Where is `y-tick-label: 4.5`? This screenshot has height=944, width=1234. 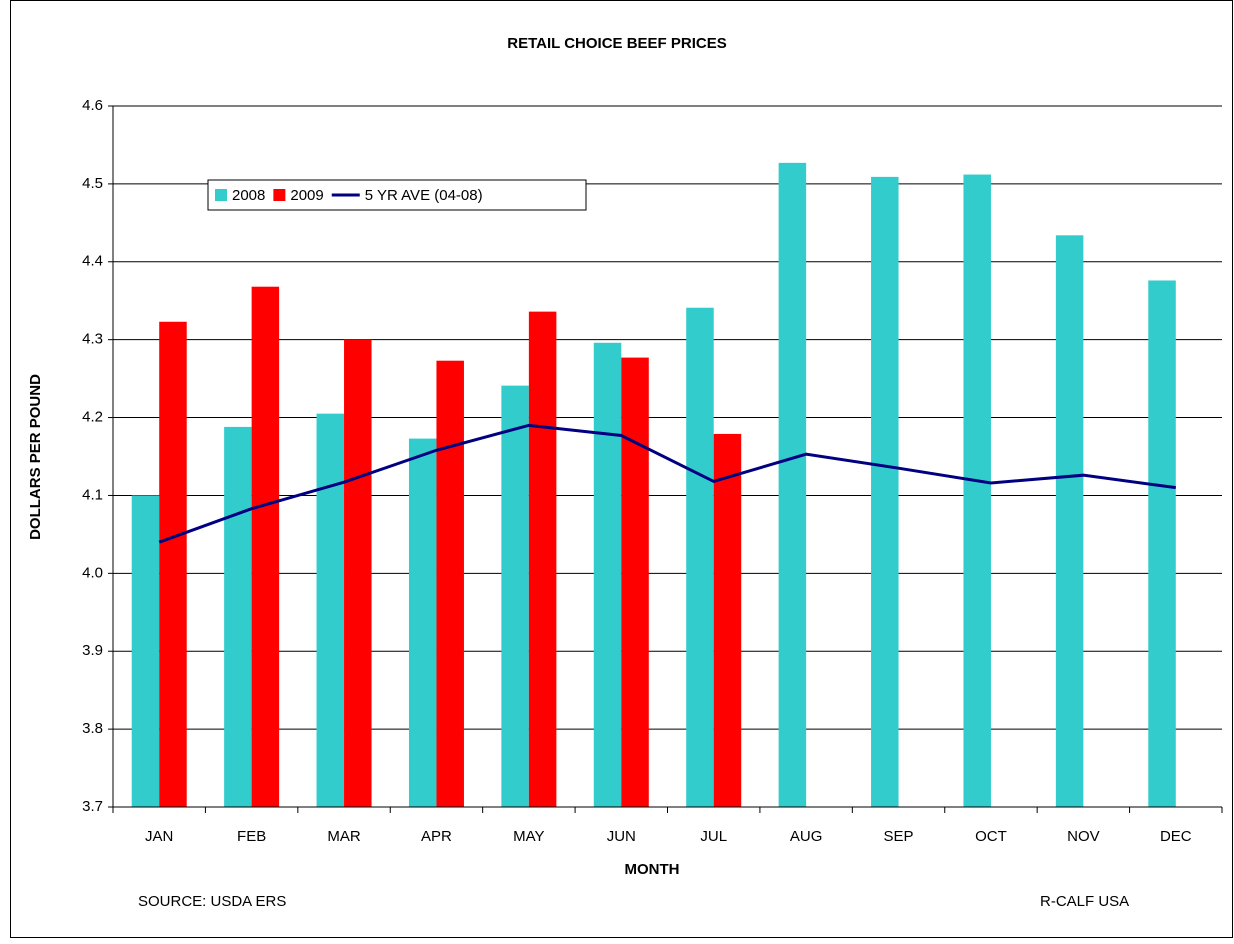
y-tick-label: 4.5 is located at coordinates (92, 183).